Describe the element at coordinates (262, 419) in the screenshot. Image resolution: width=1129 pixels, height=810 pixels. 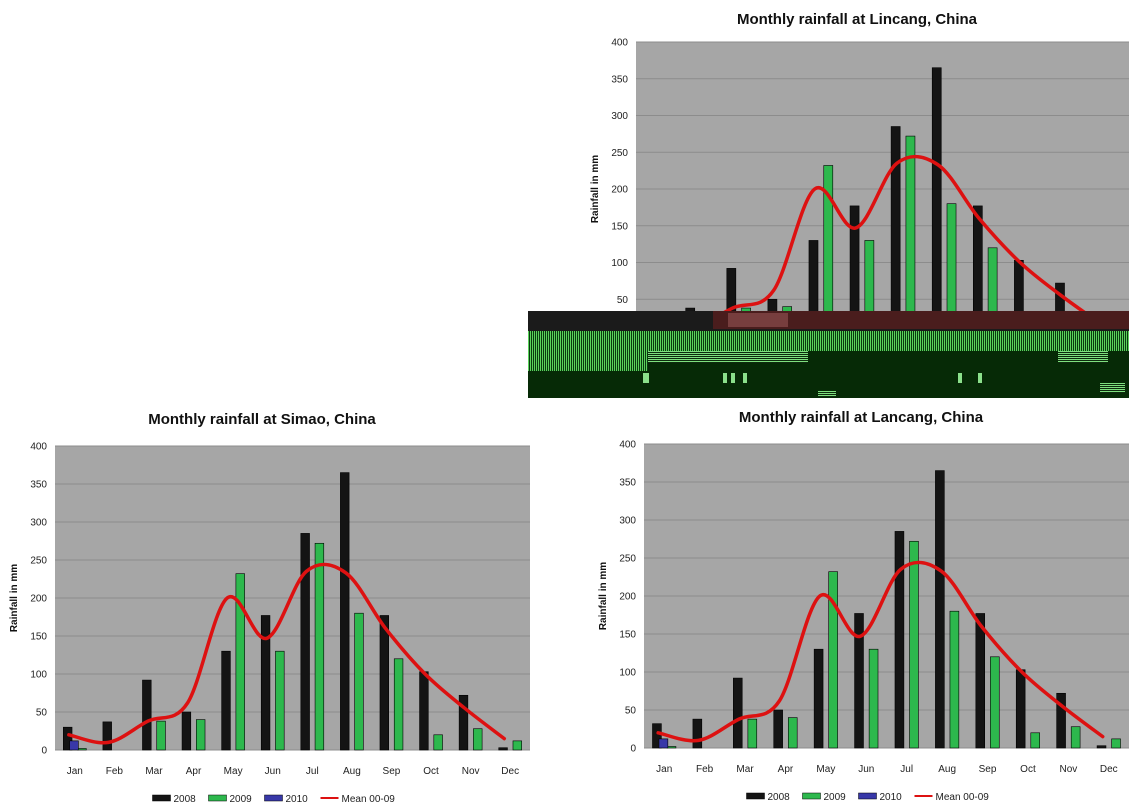
I see `chart-title: Monthly rainfall at Simao, China` at that location.